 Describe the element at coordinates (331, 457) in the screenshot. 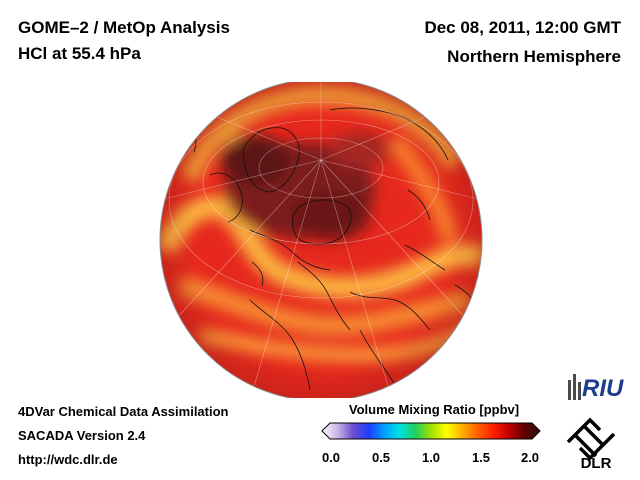

I see `colorbar-tick-0: 0.0` at that location.